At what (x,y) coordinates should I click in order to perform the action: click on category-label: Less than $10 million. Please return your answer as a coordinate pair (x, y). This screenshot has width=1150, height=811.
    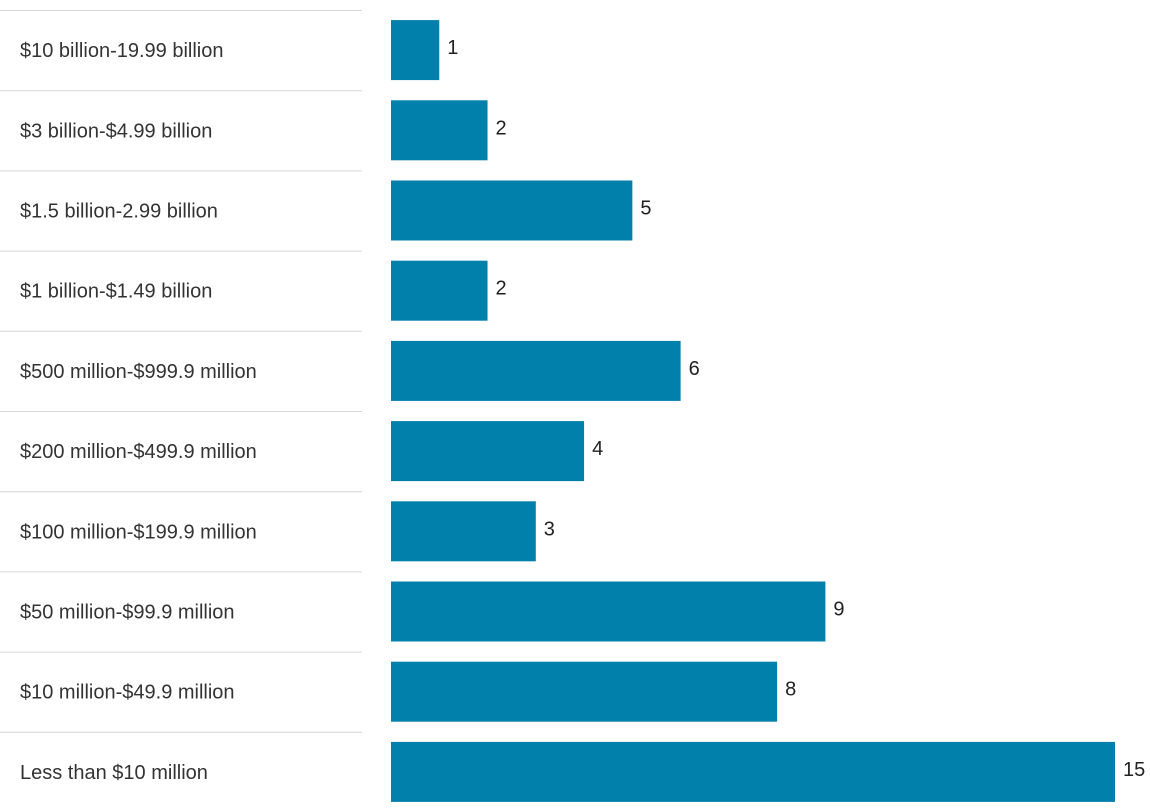
    Looking at the image, I should click on (114, 773).